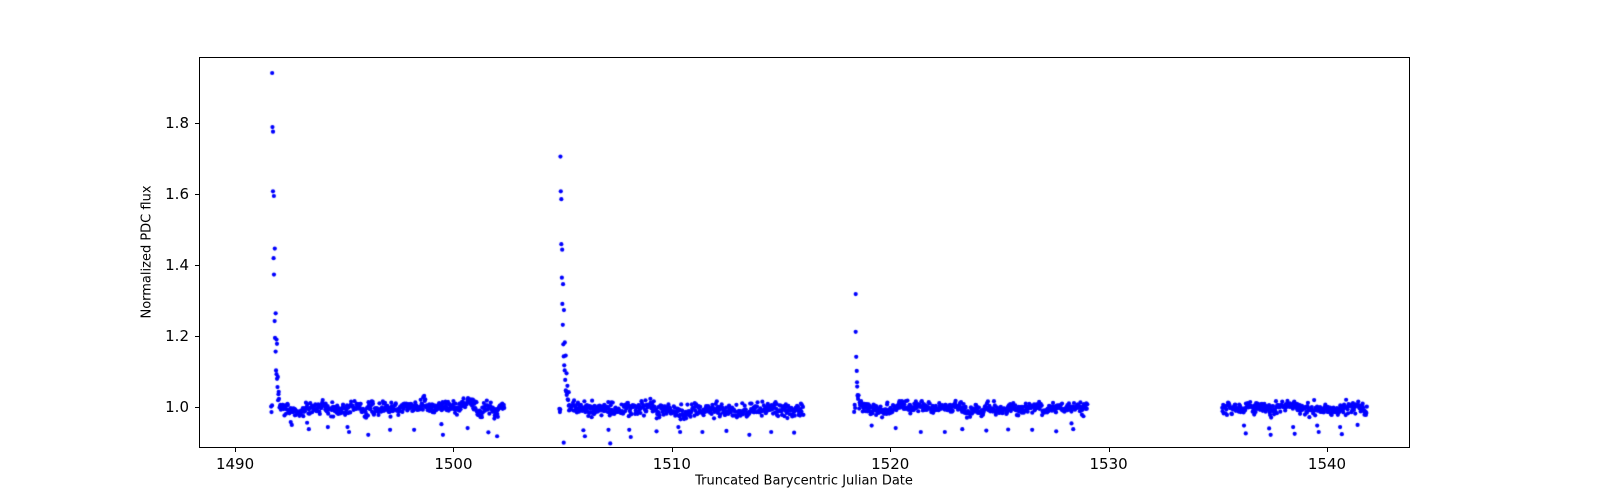  What do you see at coordinates (671, 464) in the screenshot?
I see `x-tick-label: 1510` at bounding box center [671, 464].